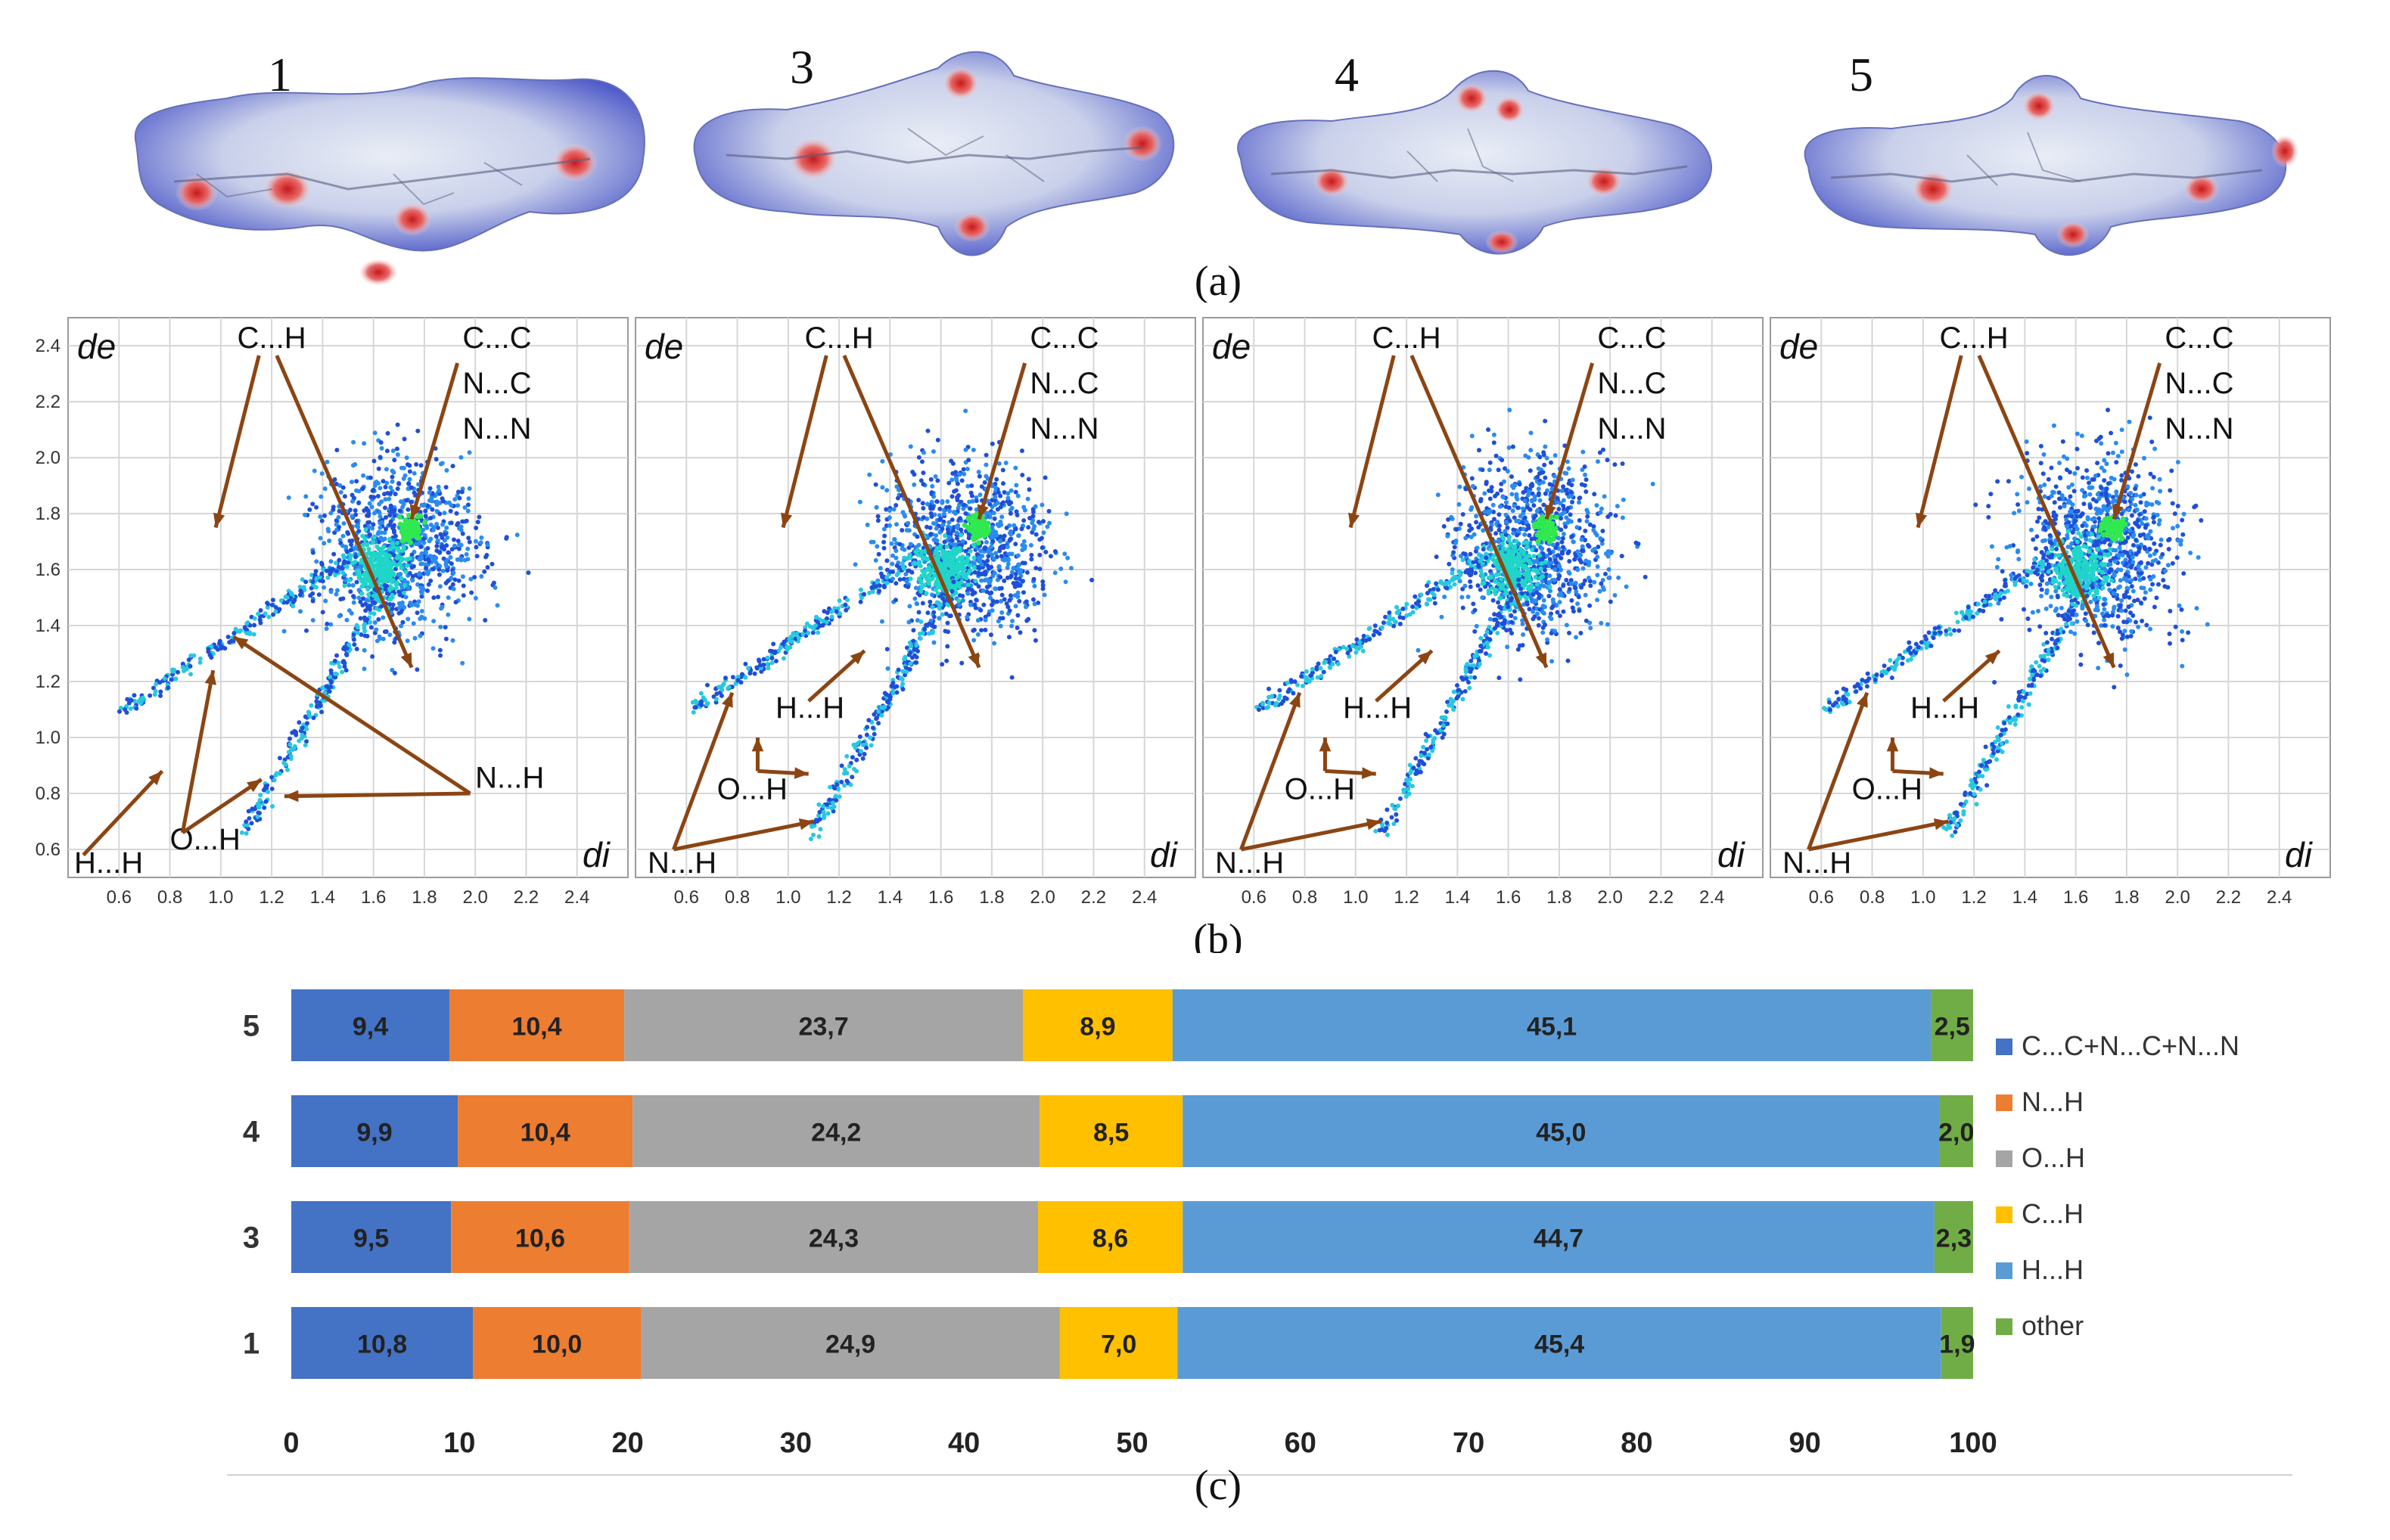 The width and height of the screenshot is (2390, 1540). What do you see at coordinates (424, 897) in the screenshot?
I see `x-tick-label: 1.8` at bounding box center [424, 897].